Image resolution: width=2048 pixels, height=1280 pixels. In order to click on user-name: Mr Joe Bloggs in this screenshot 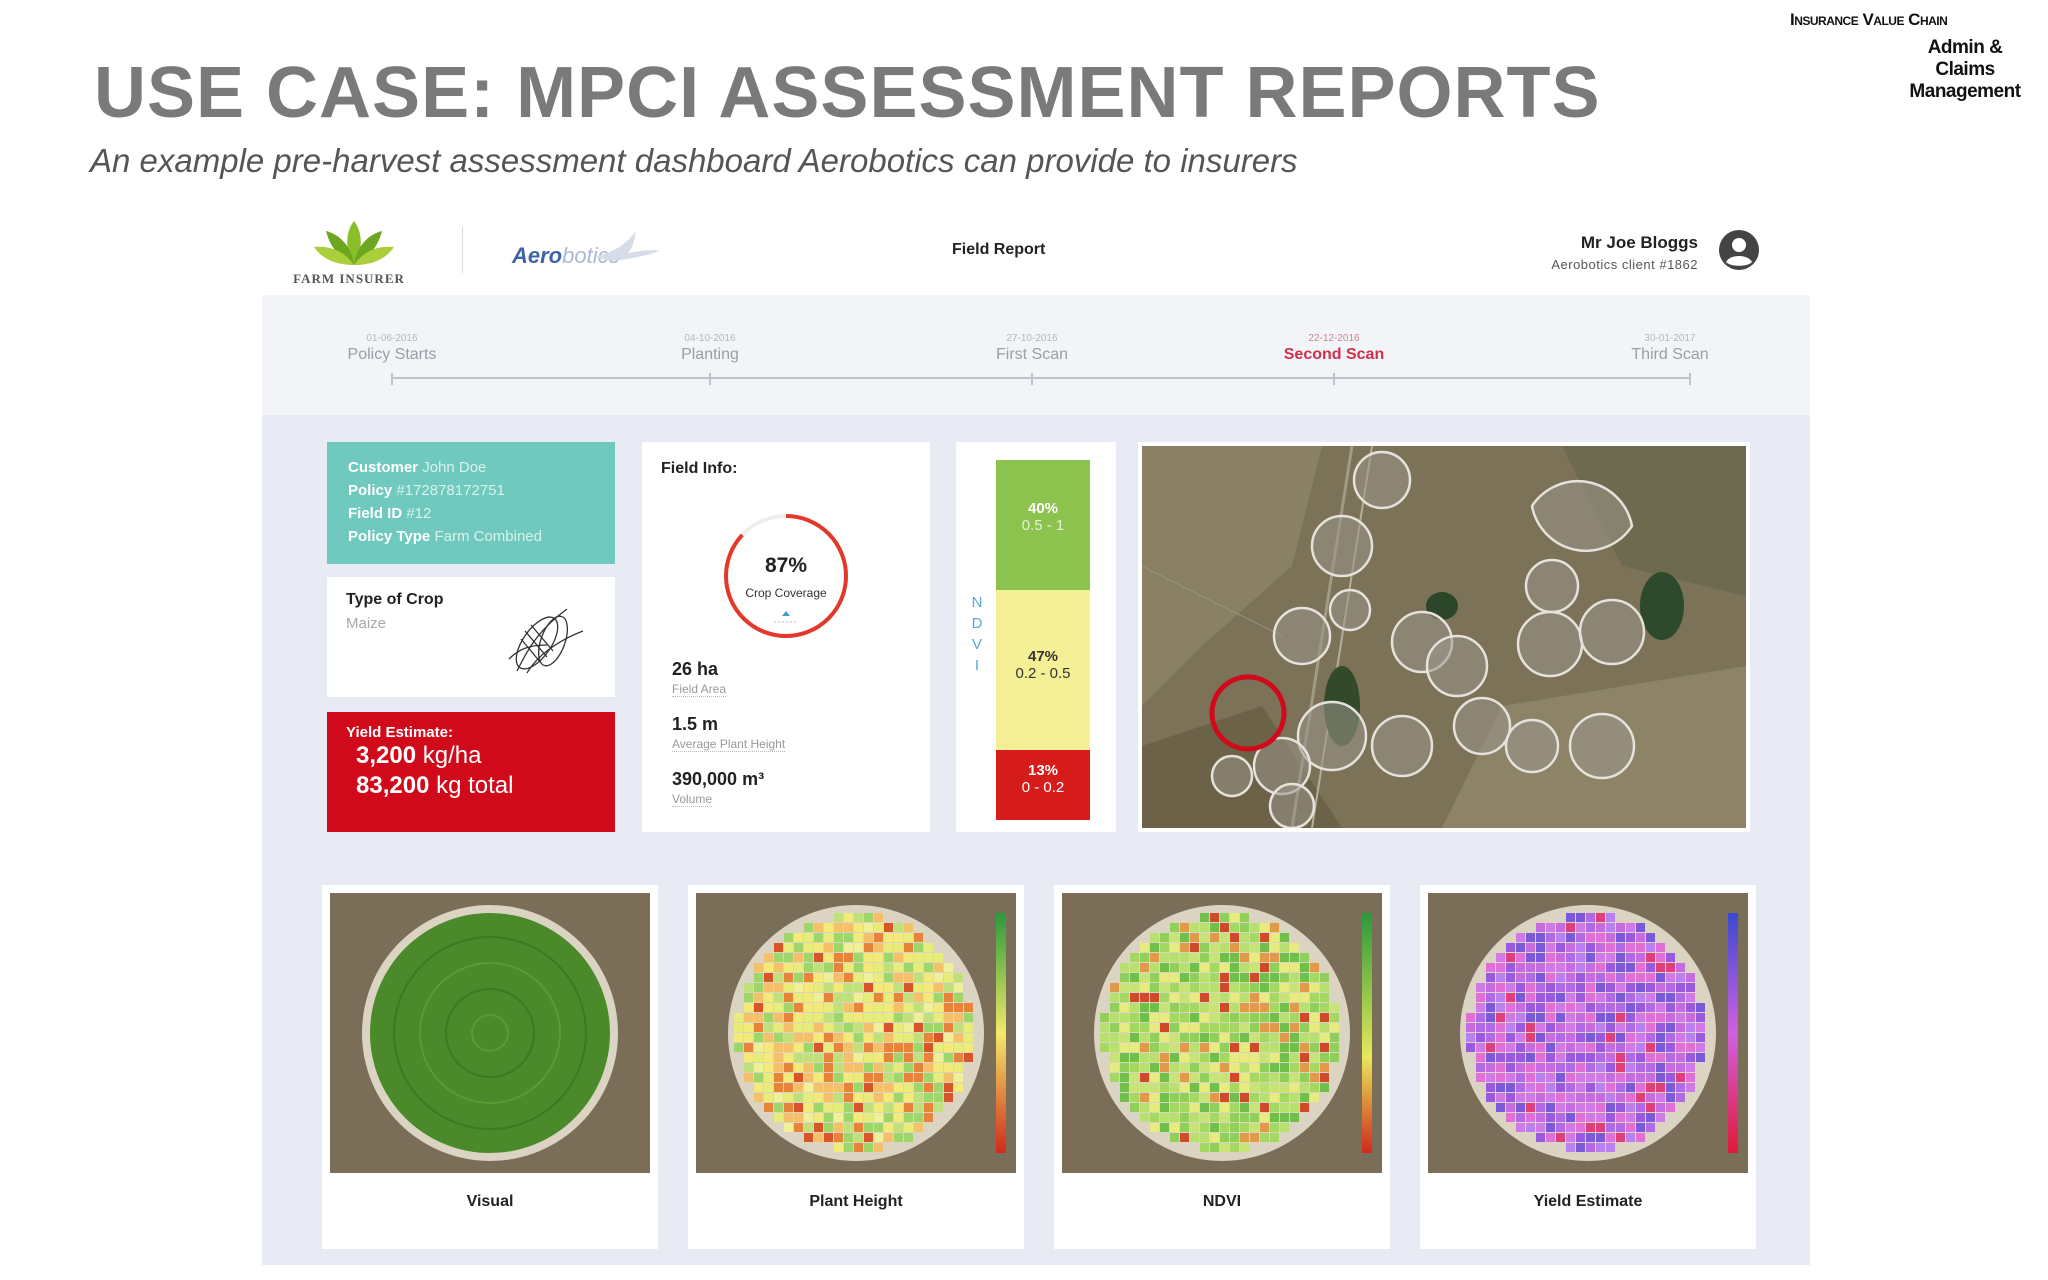, I will do `click(1639, 242)`.